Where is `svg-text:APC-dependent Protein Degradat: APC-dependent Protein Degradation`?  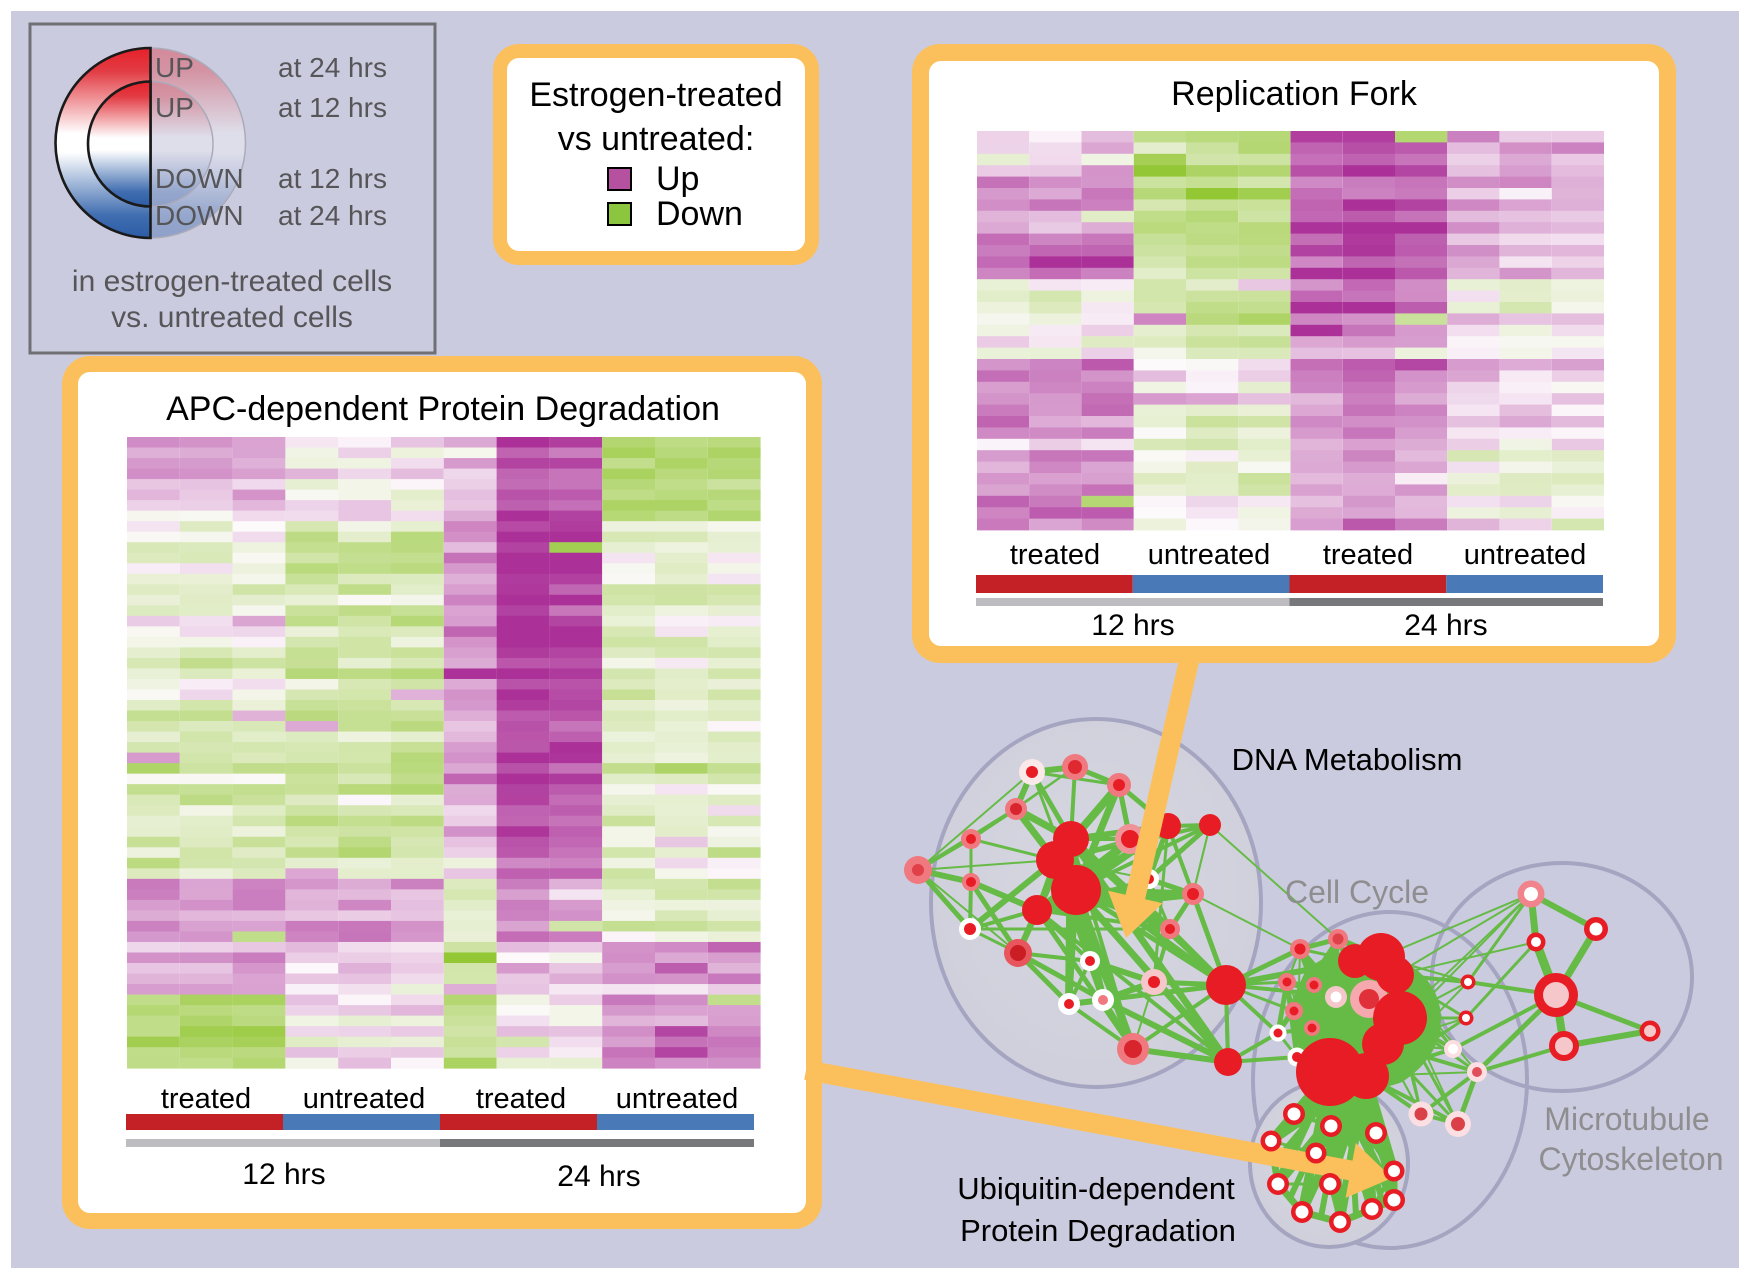 svg-text:APC-dependent Protein Degradat: APC-dependent Protein Degradation is located at coordinates (443, 409).